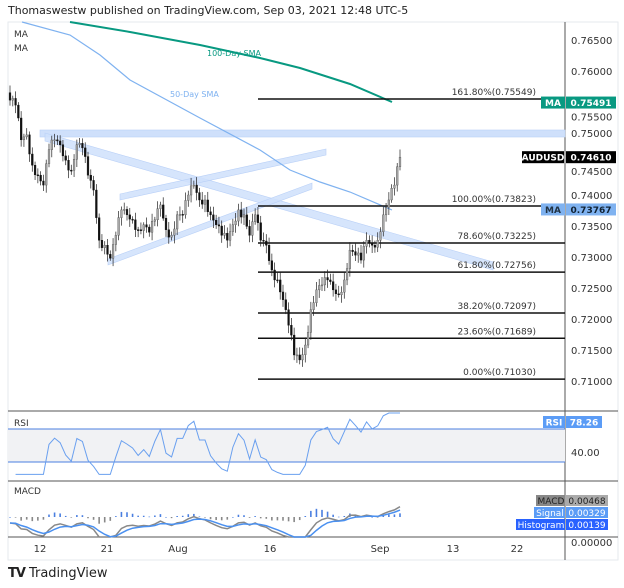 This screenshot has height=588, width=624. I want to click on fib-level-label: 78.60%(0.73225), so click(496, 237).